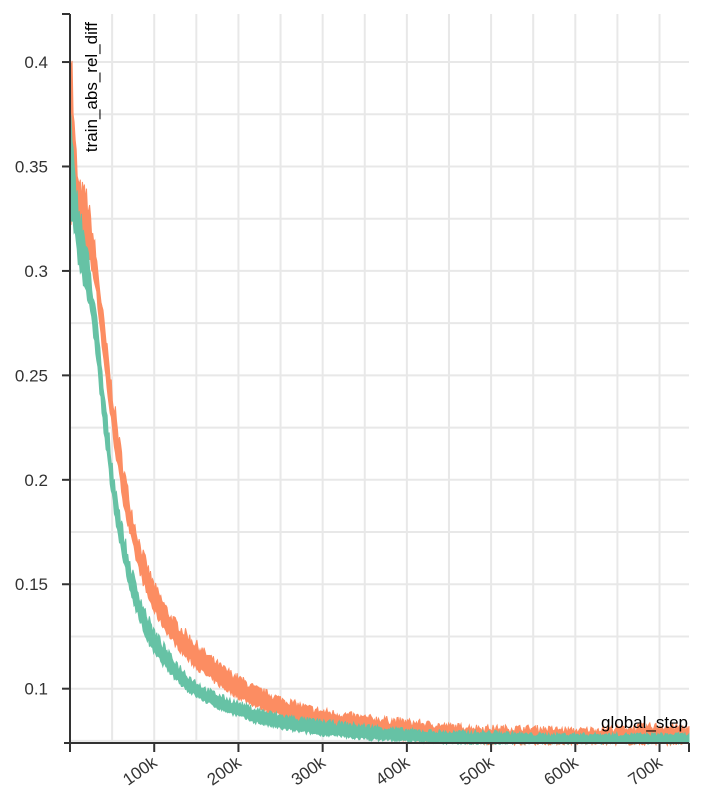 The image size is (701, 802). What do you see at coordinates (225, 770) in the screenshot?
I see `x-tick-label: 200k` at bounding box center [225, 770].